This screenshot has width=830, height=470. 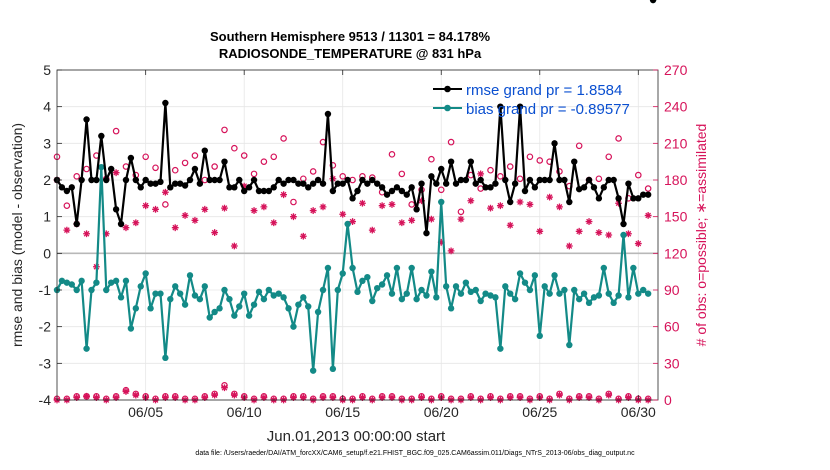 What do you see at coordinates (356, 436) in the screenshot?
I see `x-axis-label: Jun.01,2013 00:00:00 start` at bounding box center [356, 436].